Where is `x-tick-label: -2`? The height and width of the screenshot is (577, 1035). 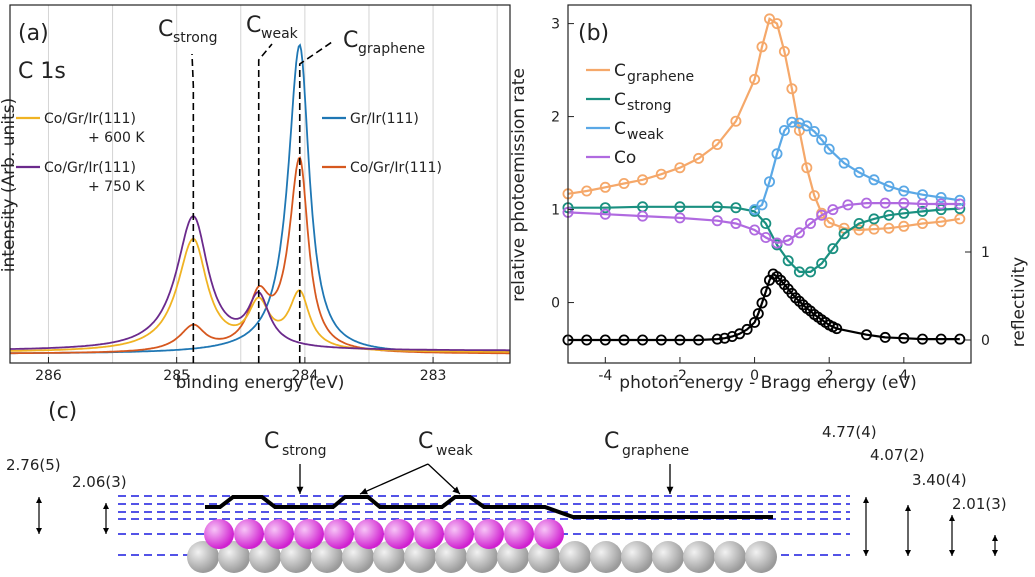 x-tick-label: -2 is located at coordinates (680, 376).